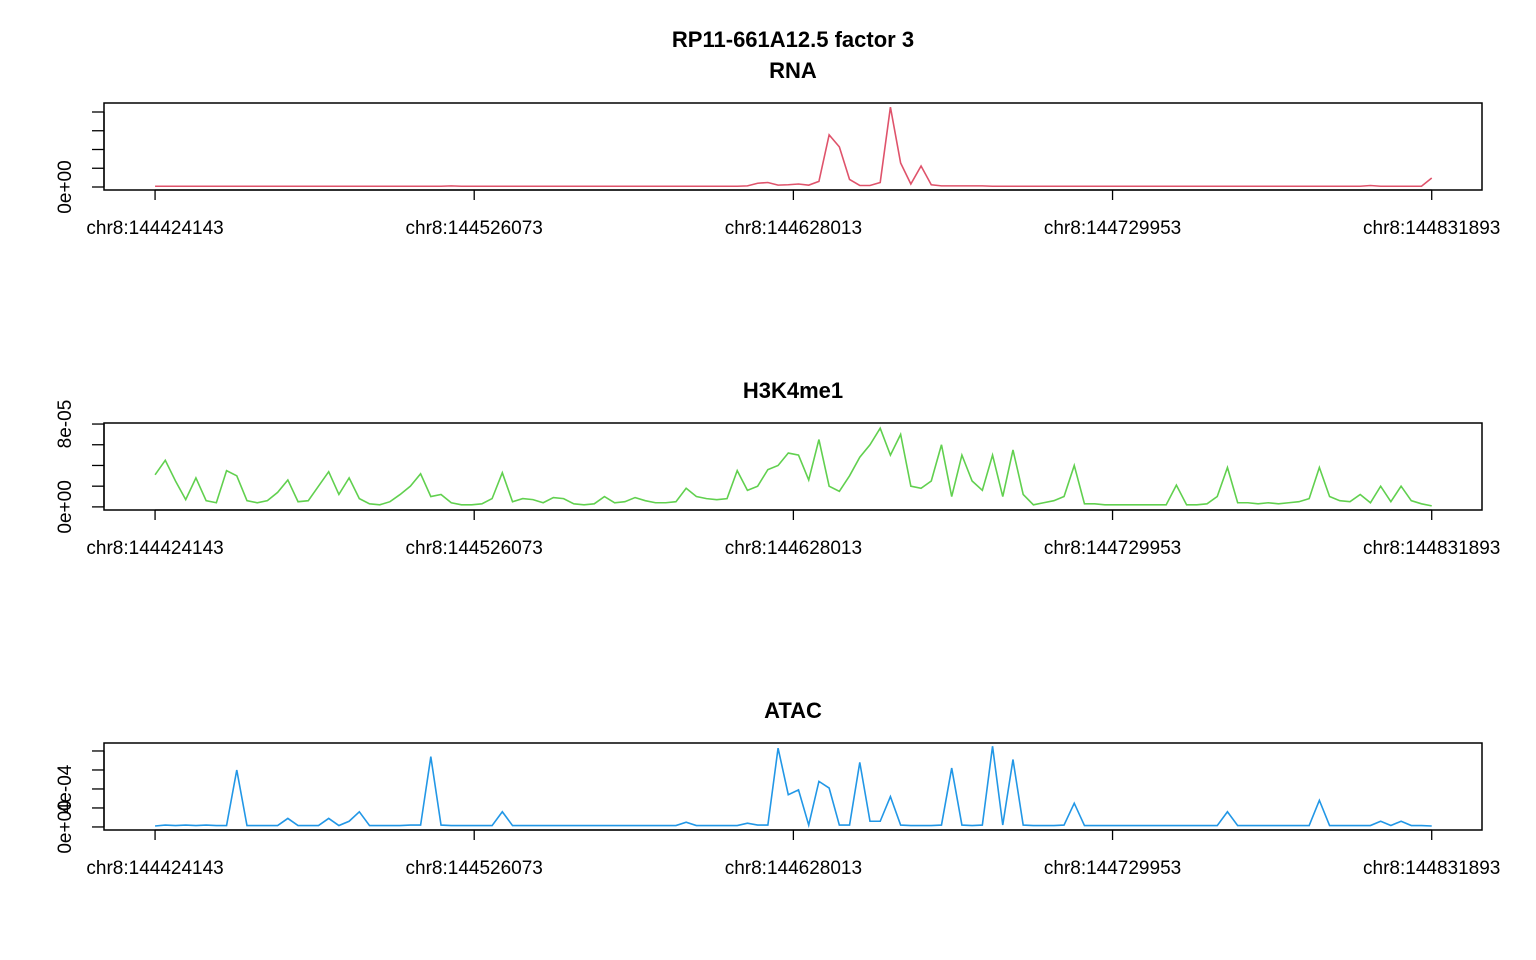  I want to click on y-tick-label: 4e-04, so click(65, 788).